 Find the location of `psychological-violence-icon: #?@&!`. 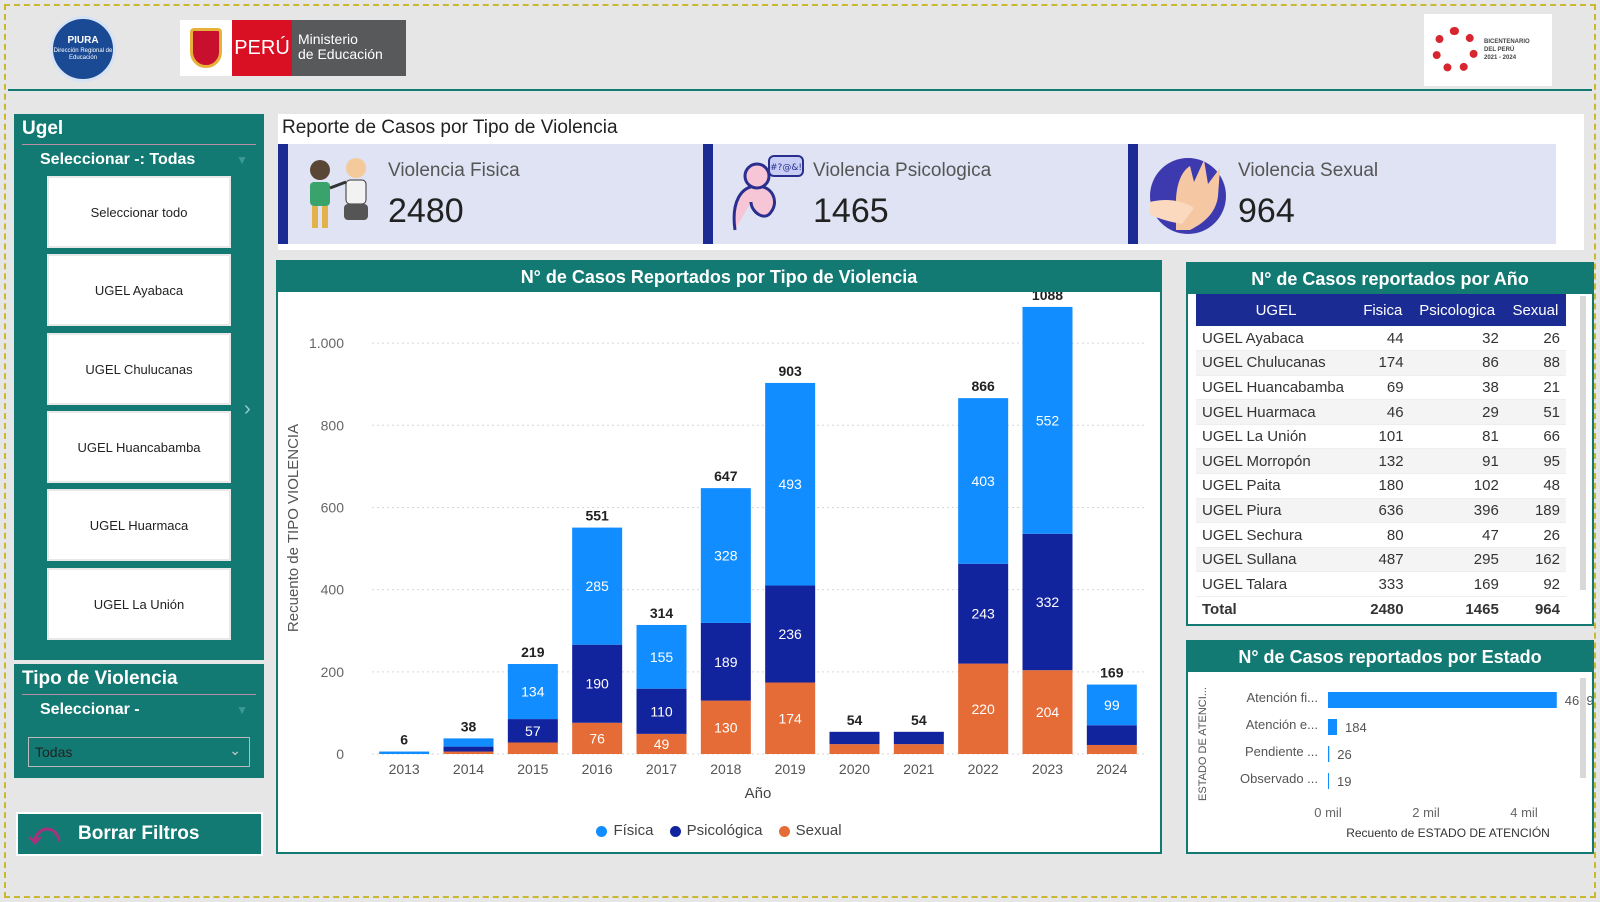

psychological-violence-icon: #?@&! is located at coordinates (768, 193).